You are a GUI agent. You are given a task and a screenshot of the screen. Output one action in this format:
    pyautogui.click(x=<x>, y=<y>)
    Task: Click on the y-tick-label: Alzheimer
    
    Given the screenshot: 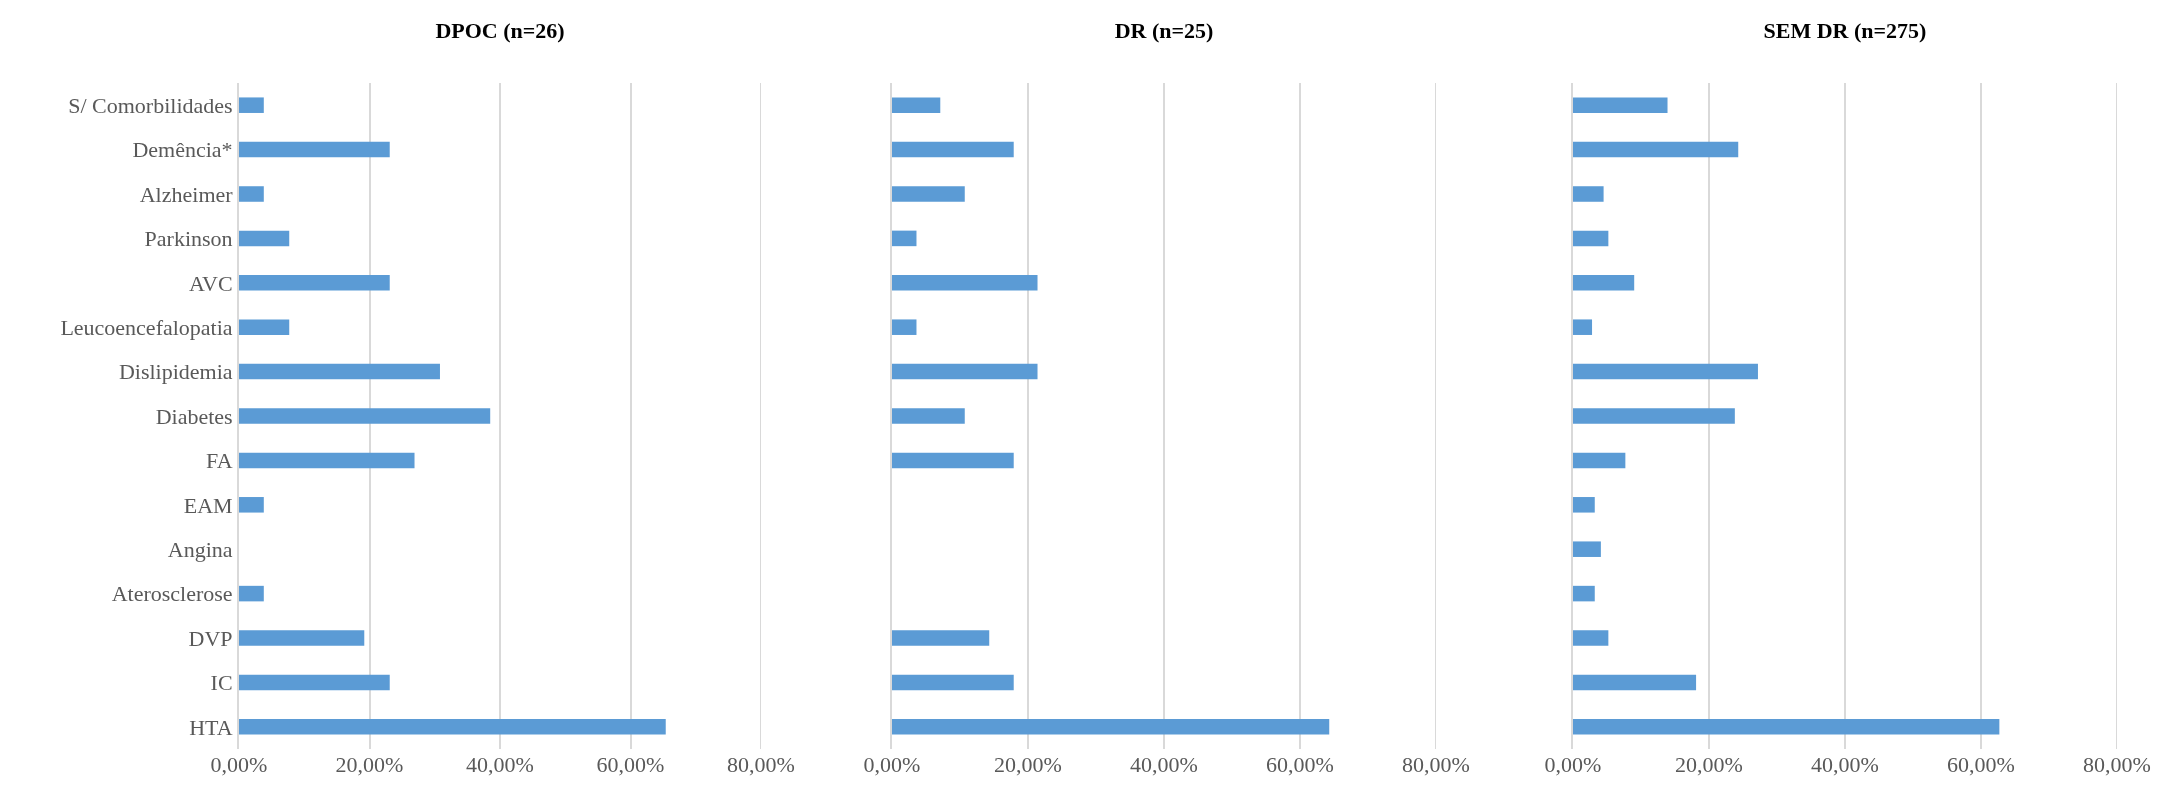 What is the action you would take?
    pyautogui.click(x=186, y=194)
    